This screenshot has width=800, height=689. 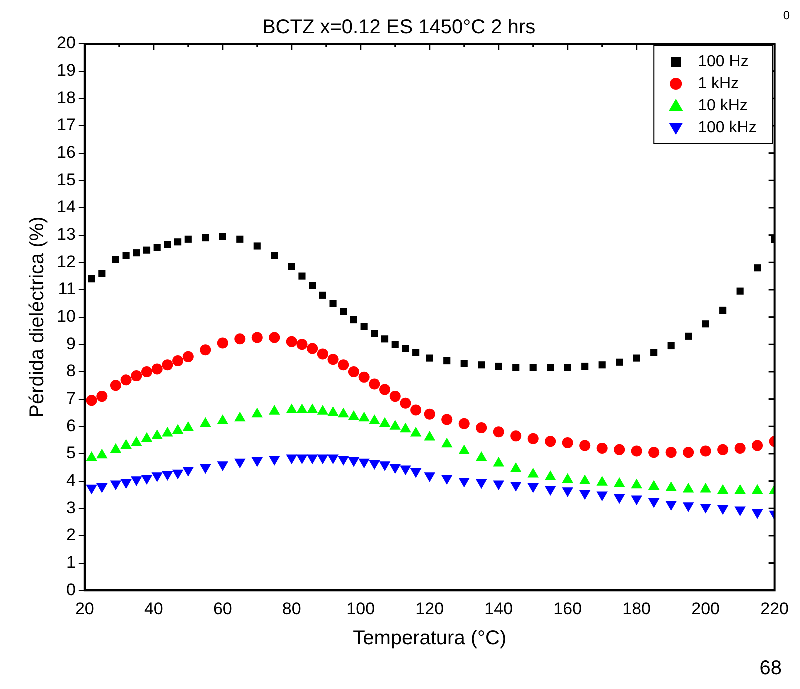 I want to click on chart-title: BCTZ x=0.12 ES 1450°C 2 hrs, so click(x=399, y=27).